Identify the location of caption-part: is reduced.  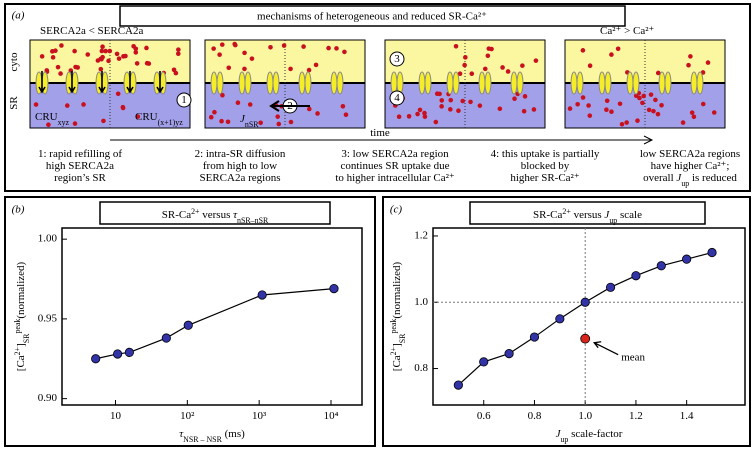
(713, 178).